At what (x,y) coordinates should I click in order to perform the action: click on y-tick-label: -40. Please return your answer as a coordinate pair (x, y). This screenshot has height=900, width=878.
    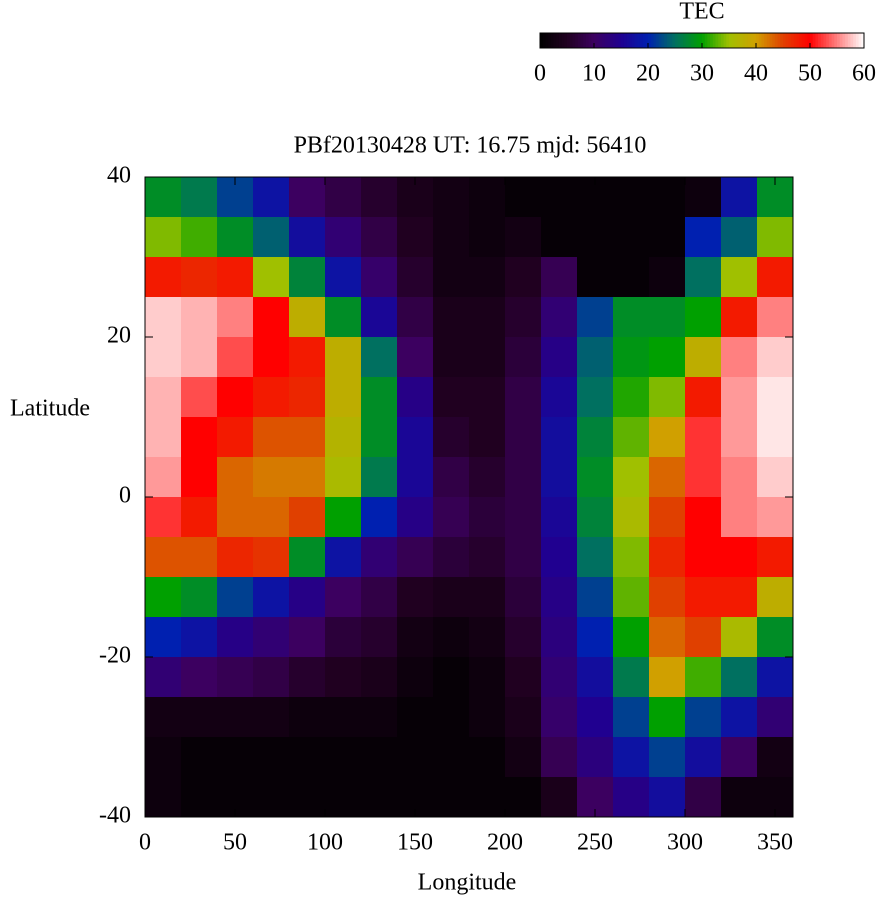
    Looking at the image, I should click on (115, 816).